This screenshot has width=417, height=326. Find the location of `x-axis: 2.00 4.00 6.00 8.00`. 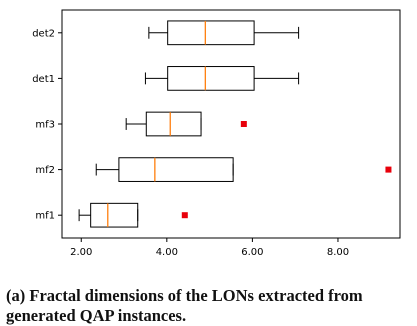

x-axis: 2.00 4.00 6.00 8.00 is located at coordinates (209, 248).